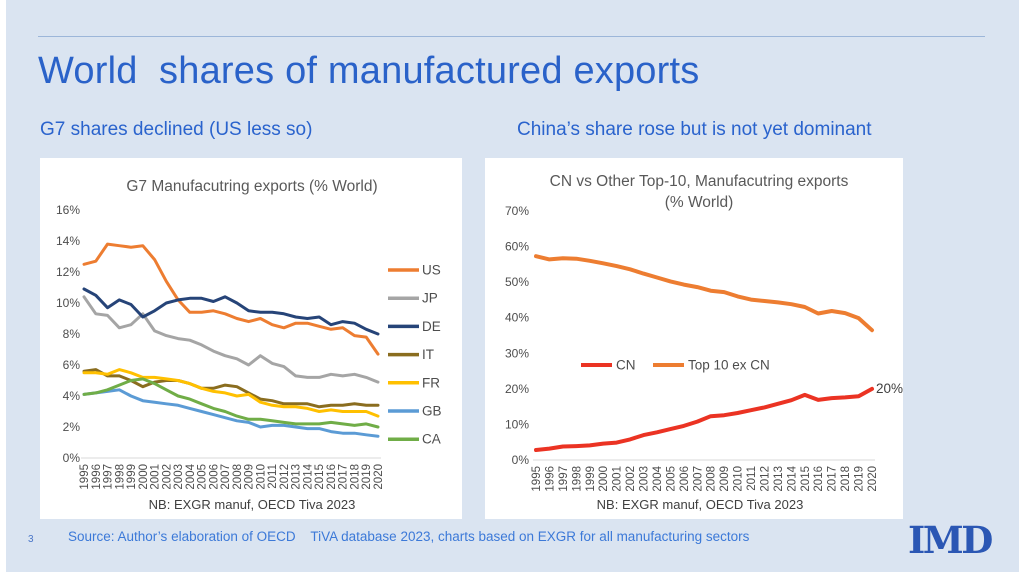 The width and height of the screenshot is (1024, 579). What do you see at coordinates (889, 388) in the screenshot?
I see `series-end-label: 20%` at bounding box center [889, 388].